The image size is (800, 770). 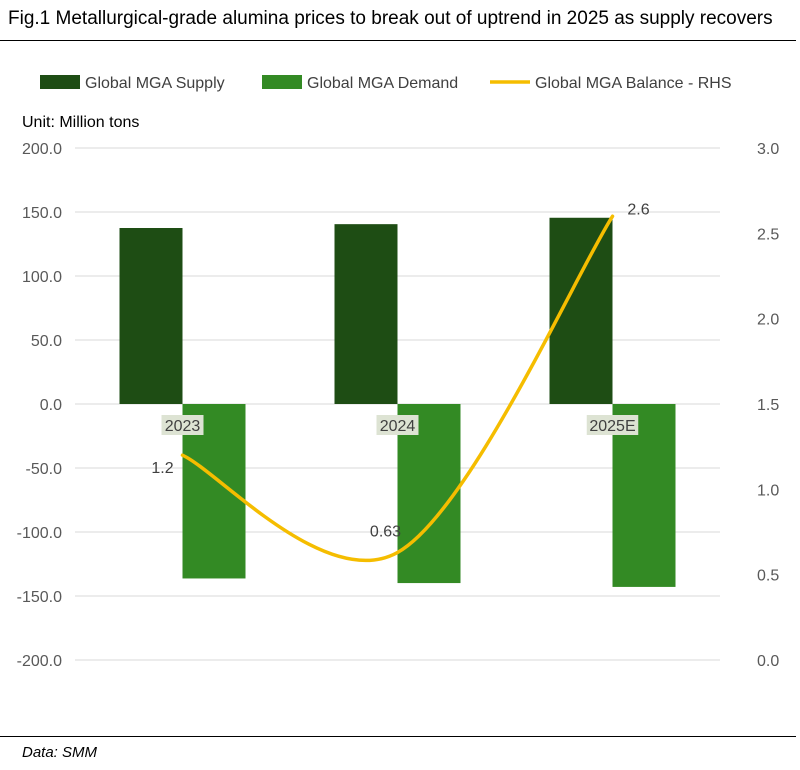 I want to click on category-labels: 2023 2024 2025E, so click(x=400, y=425).